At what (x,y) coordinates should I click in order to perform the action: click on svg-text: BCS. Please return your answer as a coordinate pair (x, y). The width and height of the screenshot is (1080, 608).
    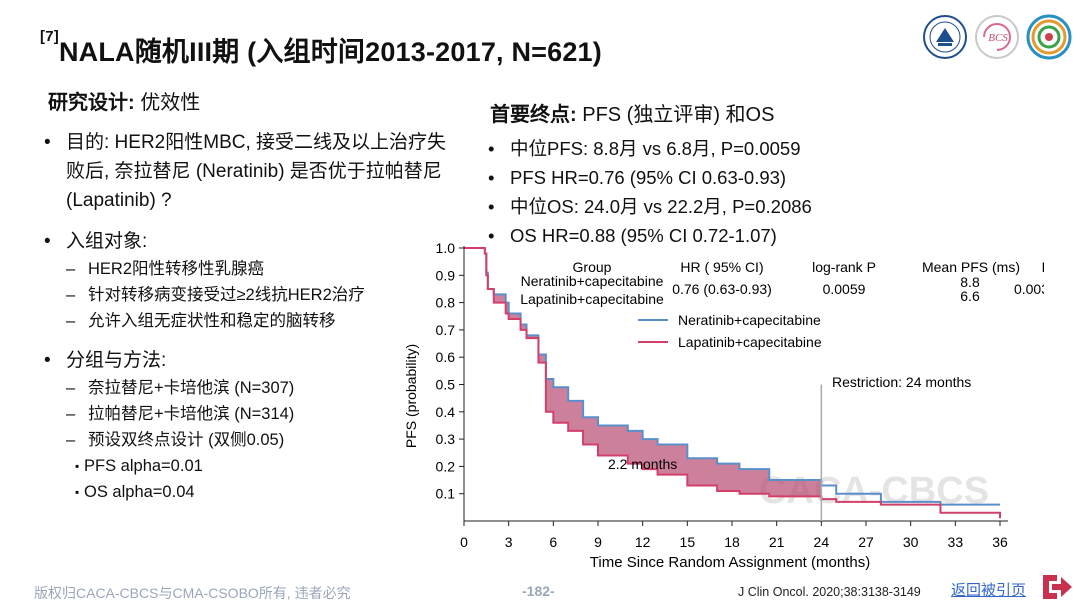
    Looking at the image, I should click on (998, 38).